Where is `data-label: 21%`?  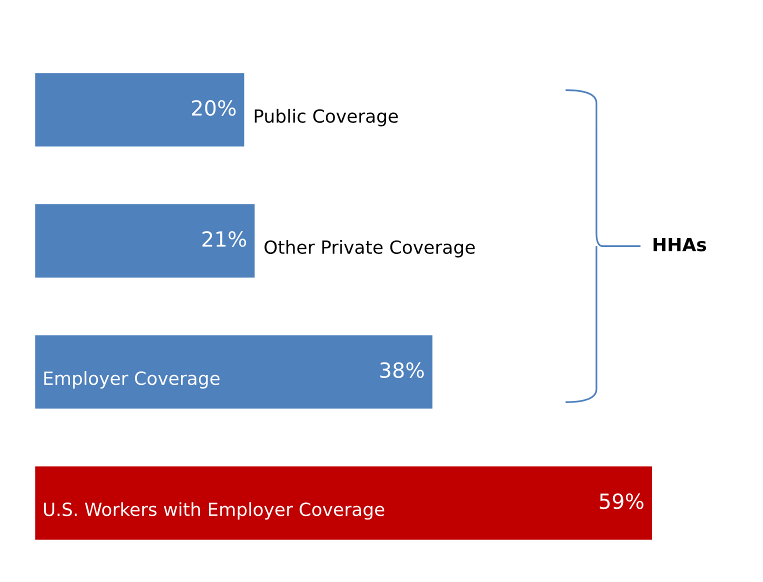 data-label: 21% is located at coordinates (224, 239).